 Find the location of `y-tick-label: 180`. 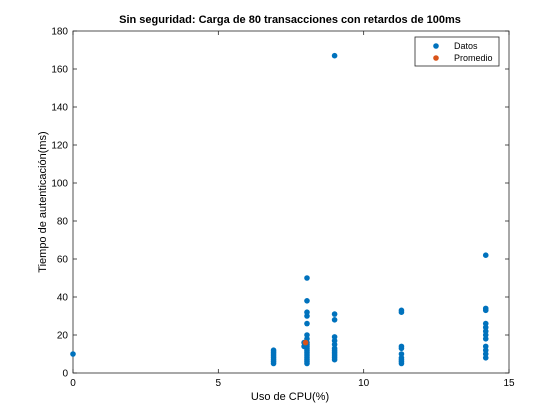

y-tick-label: 180 is located at coordinates (59, 32).